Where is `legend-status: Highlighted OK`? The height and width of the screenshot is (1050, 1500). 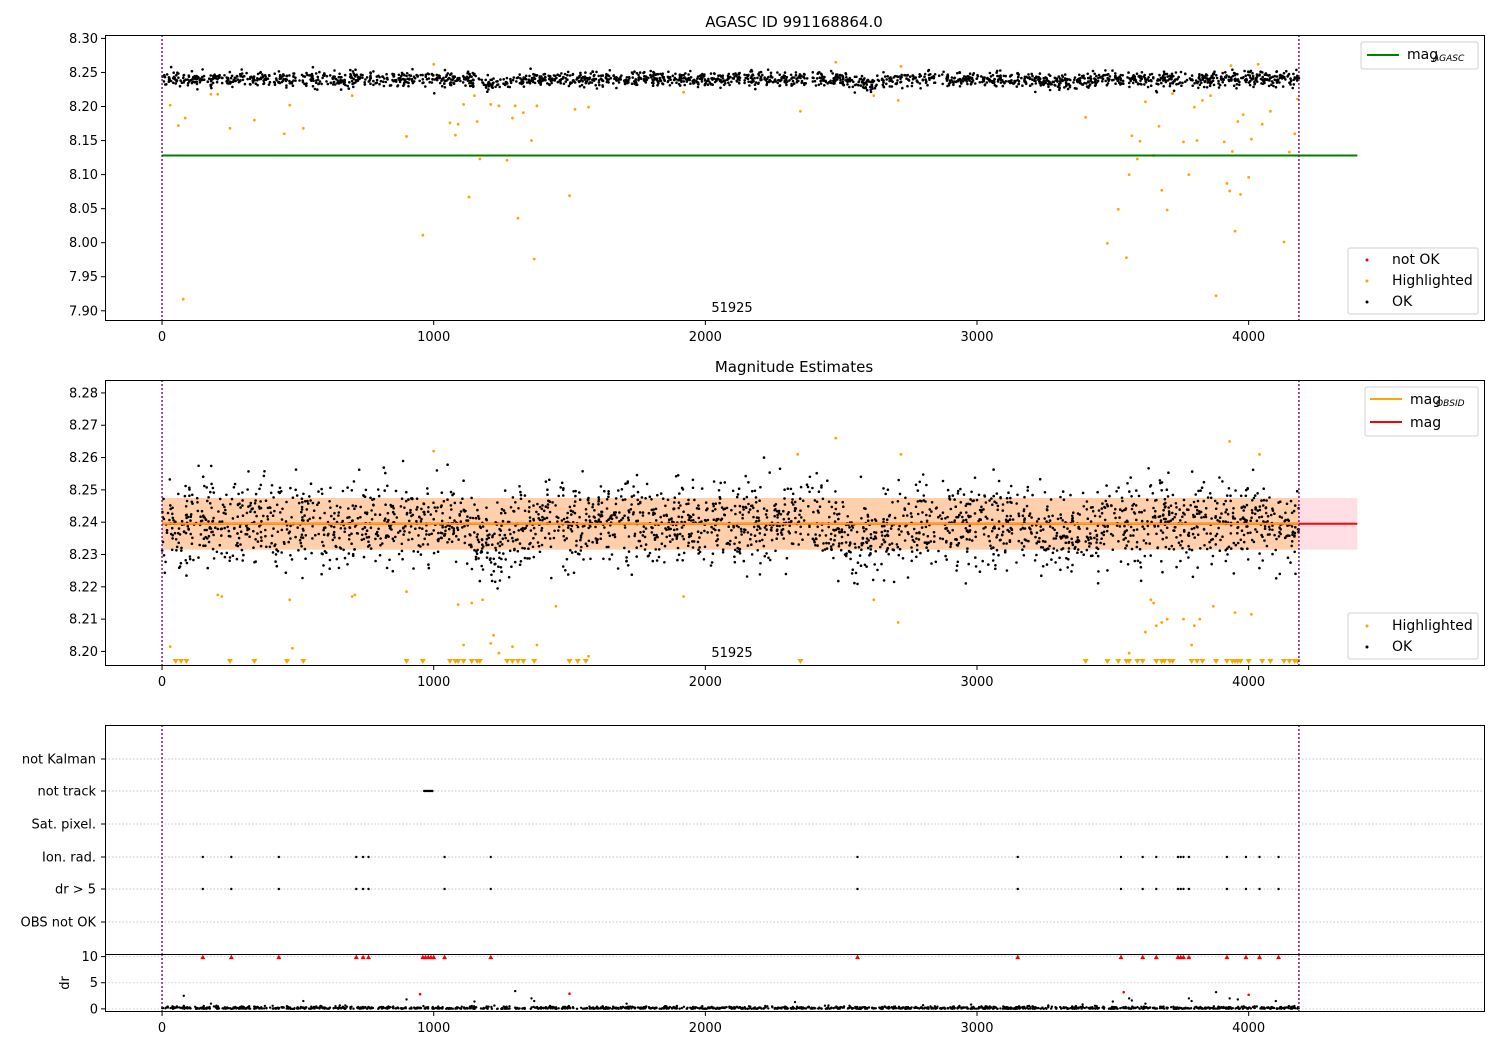
legend-status: Highlighted OK is located at coordinates (1413, 636).